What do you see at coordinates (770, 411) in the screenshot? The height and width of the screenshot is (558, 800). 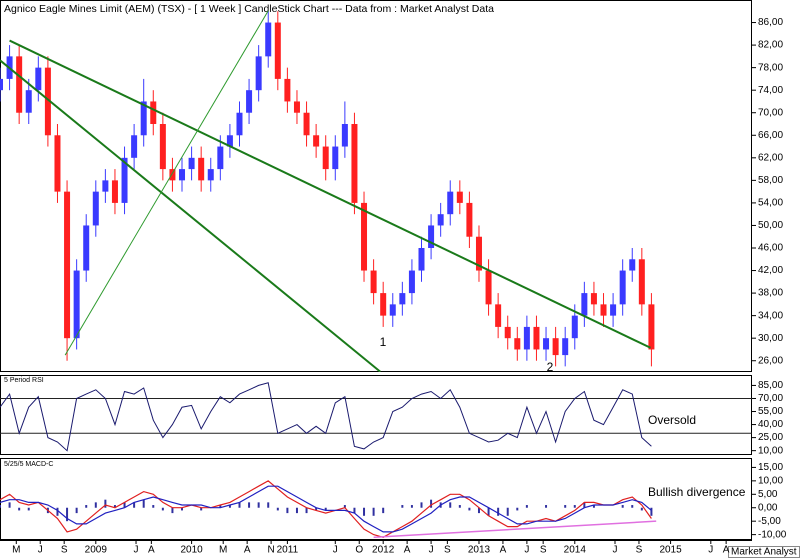 I see `y-tick-label: 55,00` at bounding box center [770, 411].